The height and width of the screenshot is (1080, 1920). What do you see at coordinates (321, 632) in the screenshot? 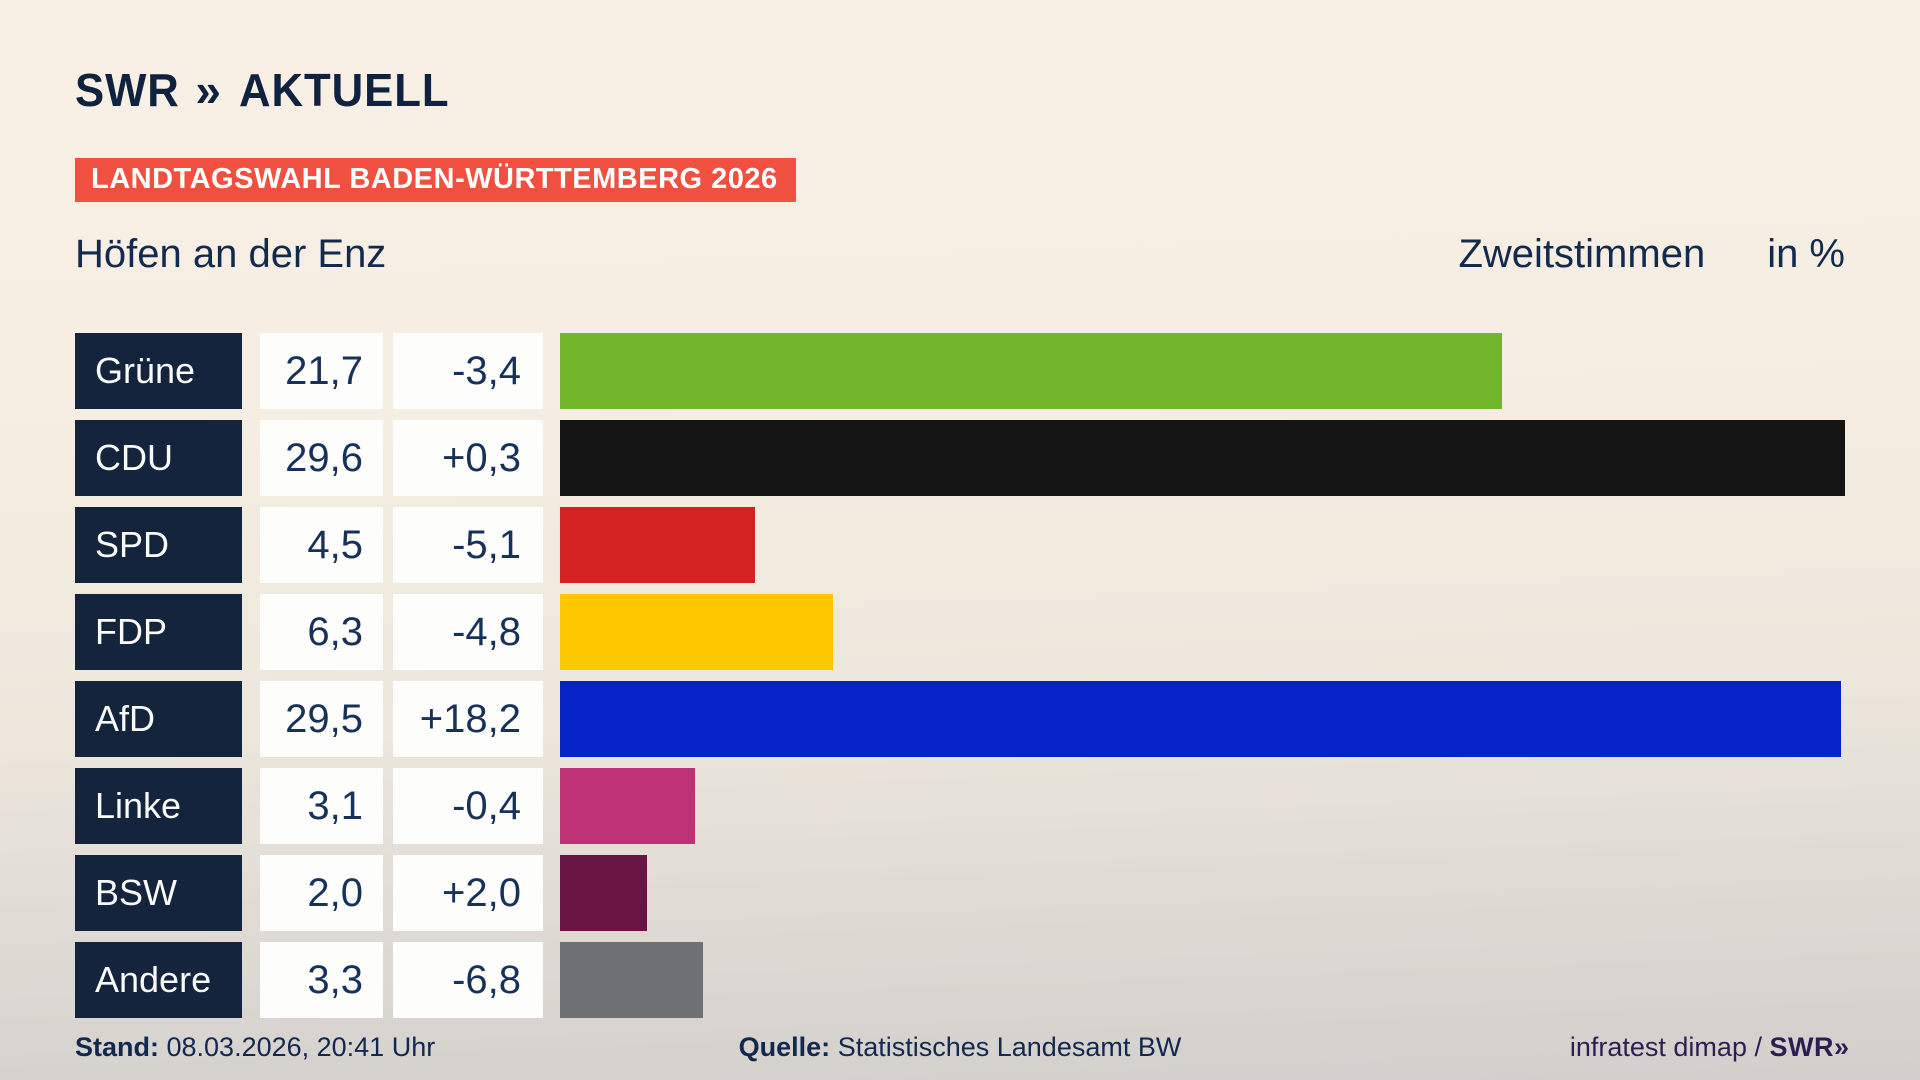
I see `party-value: 6,3` at bounding box center [321, 632].